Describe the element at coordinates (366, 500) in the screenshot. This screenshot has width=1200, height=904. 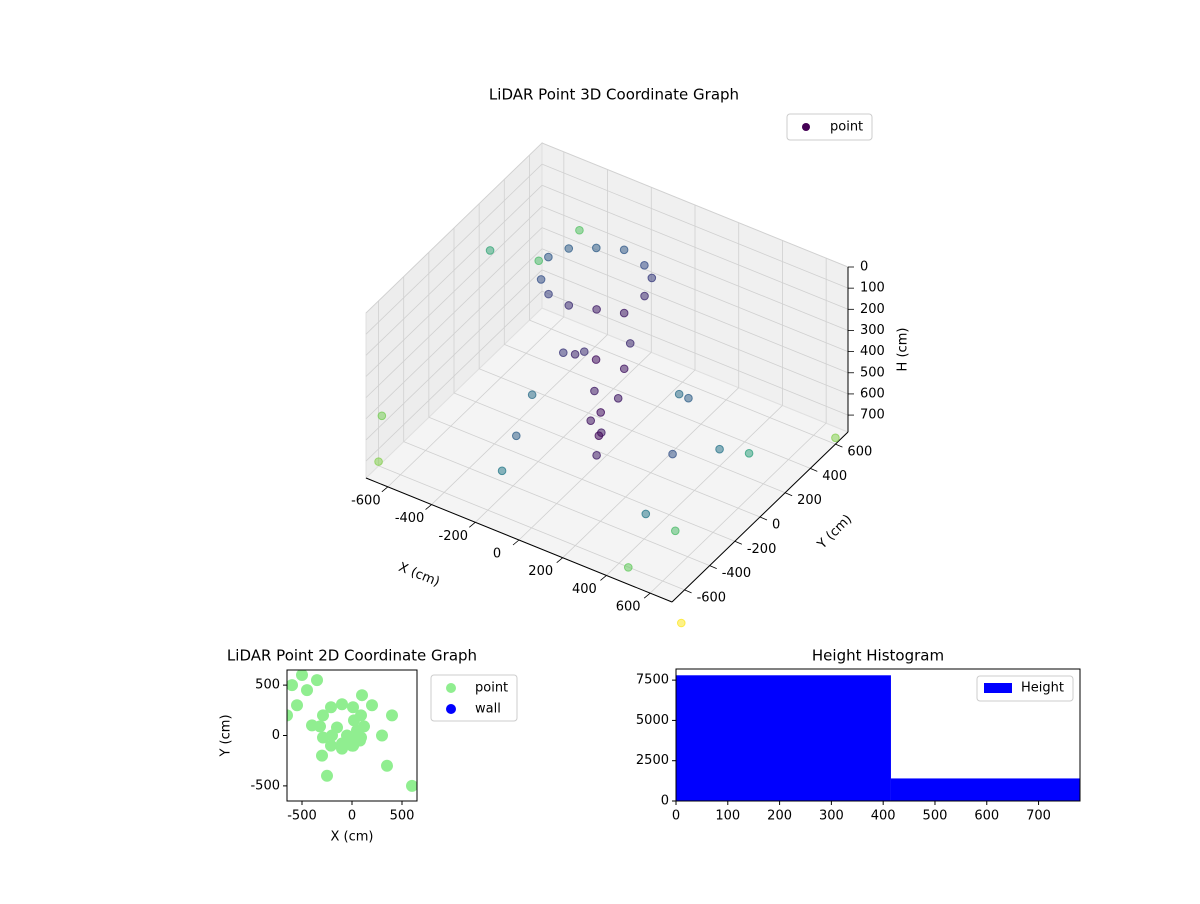
I see `x-tick-label: -600` at that location.